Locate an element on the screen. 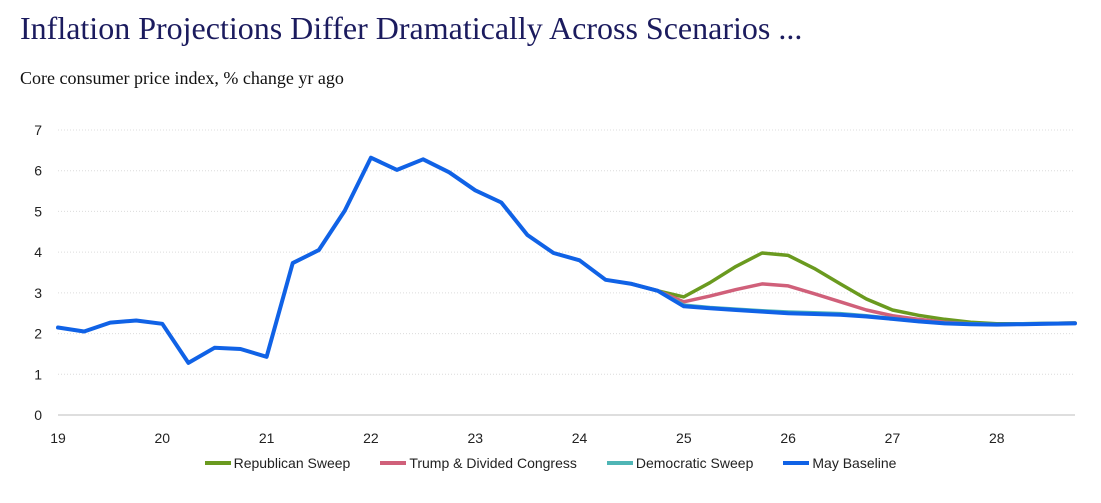 The width and height of the screenshot is (1101, 503). x-tick-label: 26 is located at coordinates (788, 438).